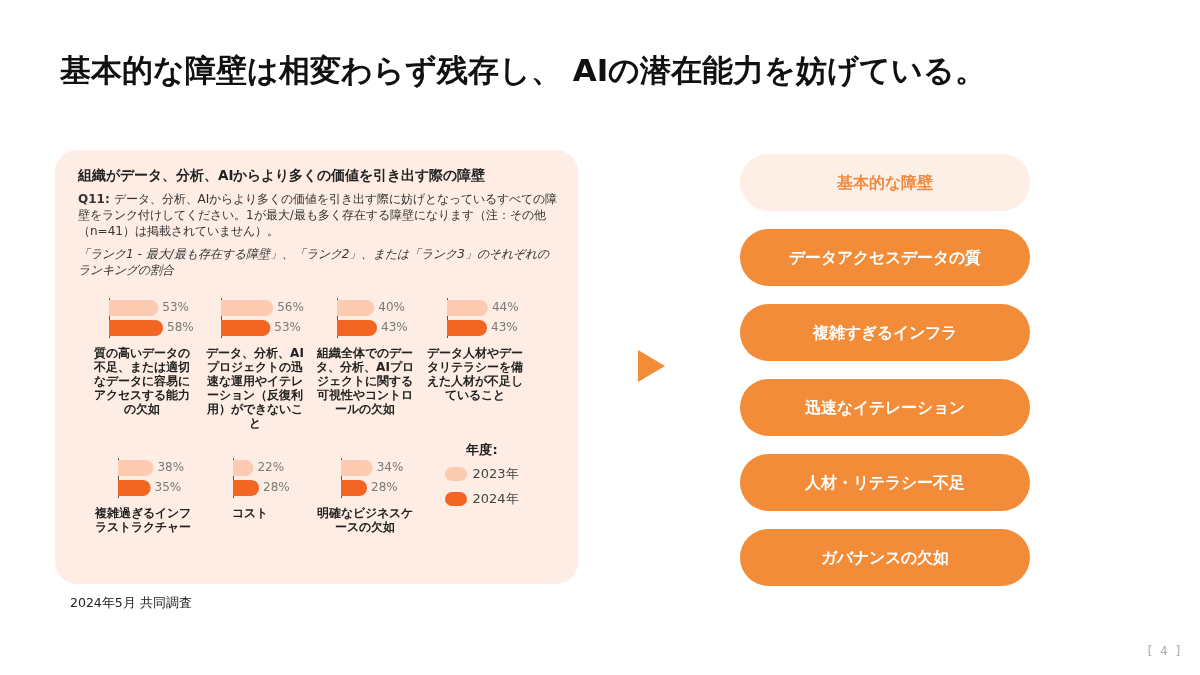 The width and height of the screenshot is (1200, 675). Describe the element at coordinates (318, 215) in the screenshot. I see `text: Q11: データ、分析、AIからより多くの価値を引き出す際に妨げとなっているすべての障壁をランク付けしてください。1が最大/最も多く存在する障壁になります（注：その他（n=41）は掲載されていません）。` at that location.